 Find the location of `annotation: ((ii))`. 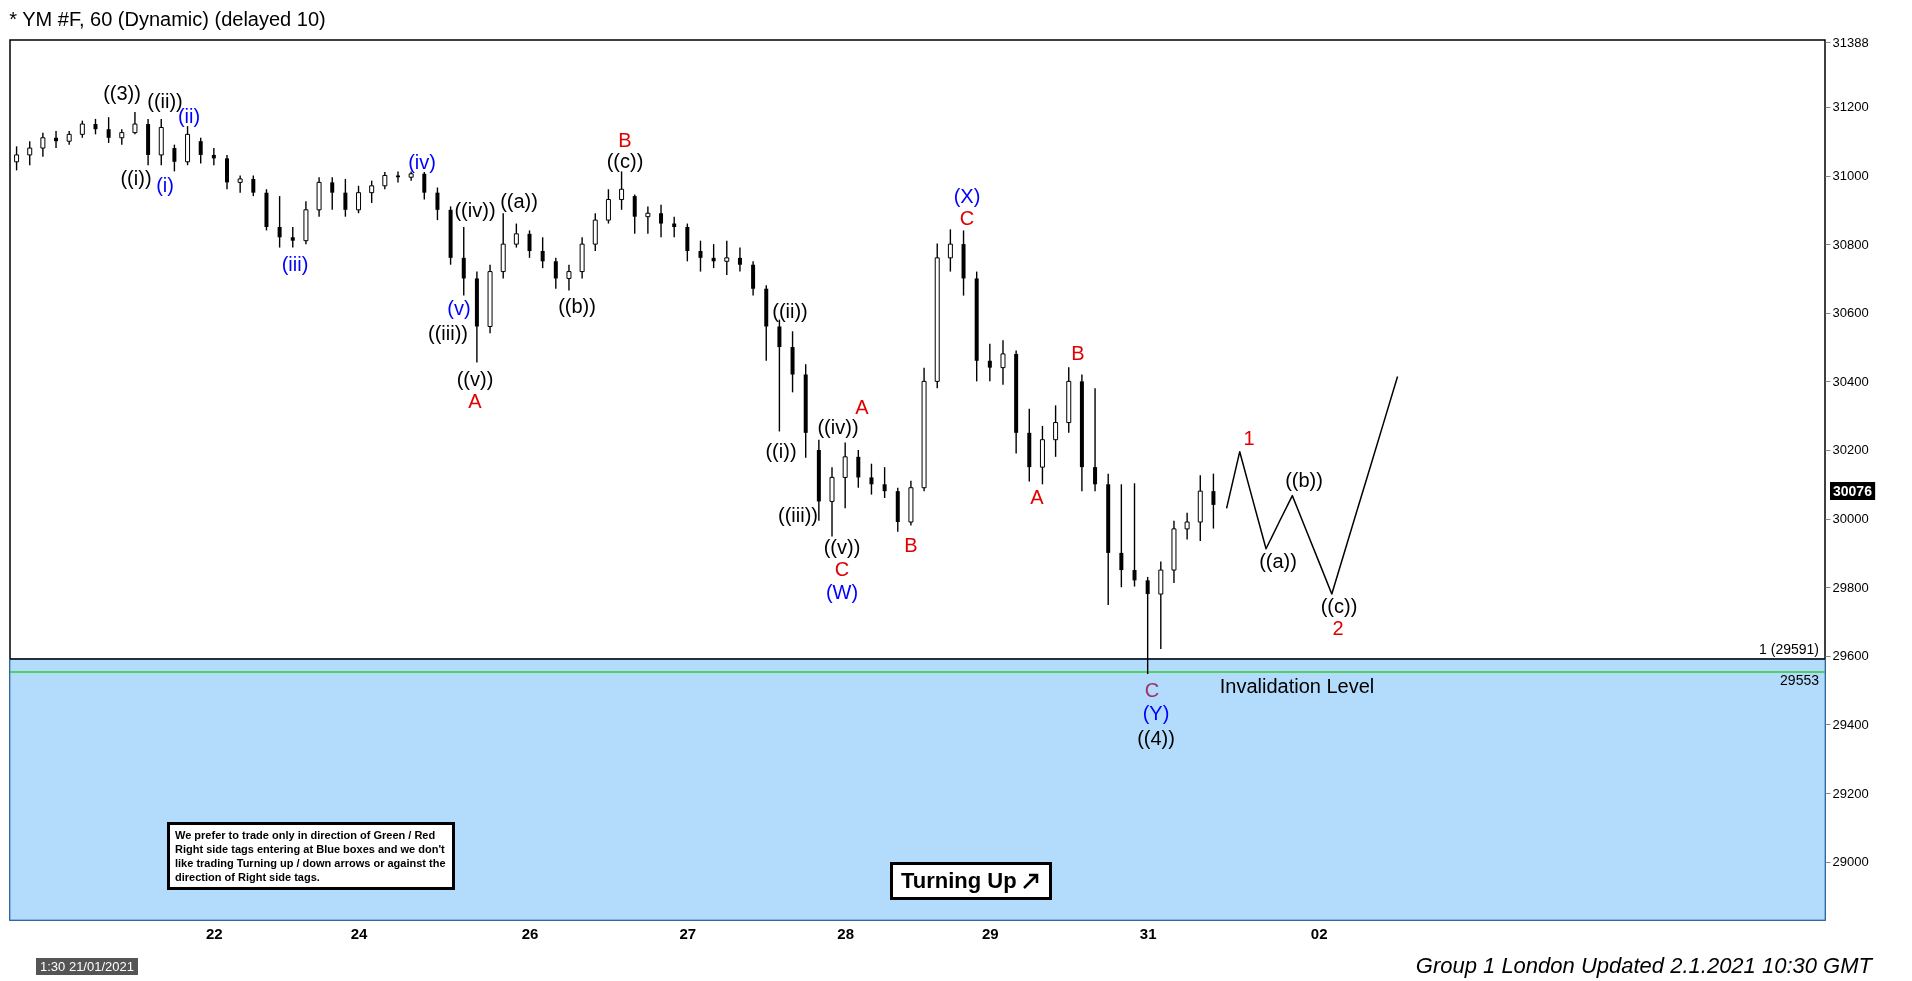

annotation: ((ii)) is located at coordinates (790, 311).